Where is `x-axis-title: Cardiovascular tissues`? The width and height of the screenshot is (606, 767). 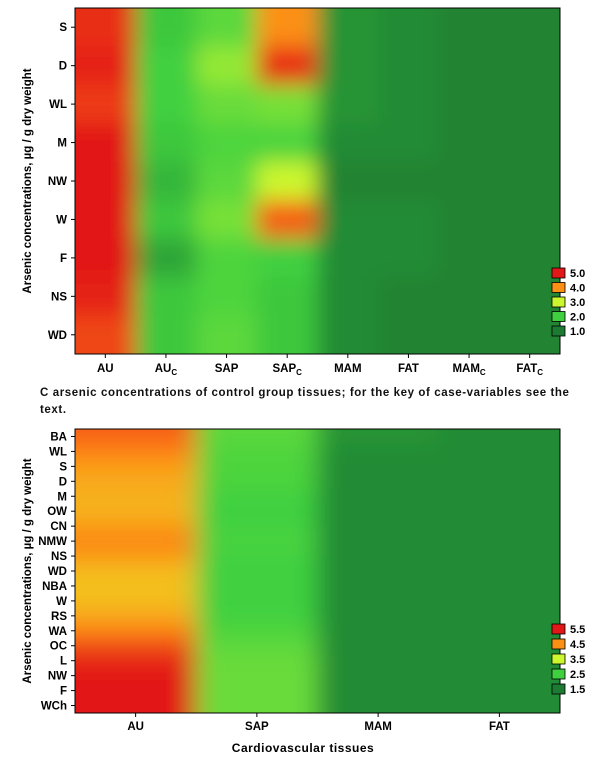
x-axis-title: Cardiovascular tissues is located at coordinates (303, 748).